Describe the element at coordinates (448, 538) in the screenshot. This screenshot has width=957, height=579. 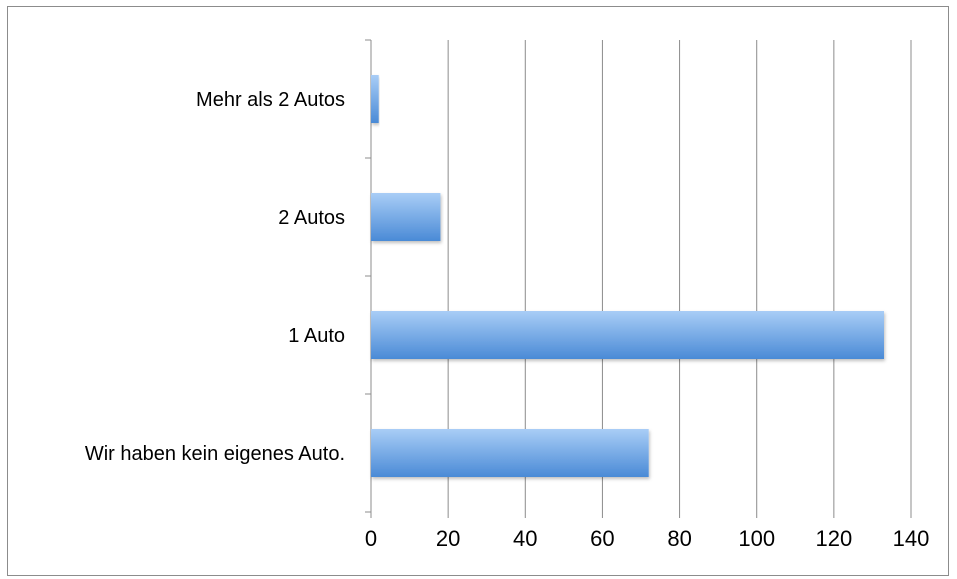
I see `x-tick-label: 20` at that location.